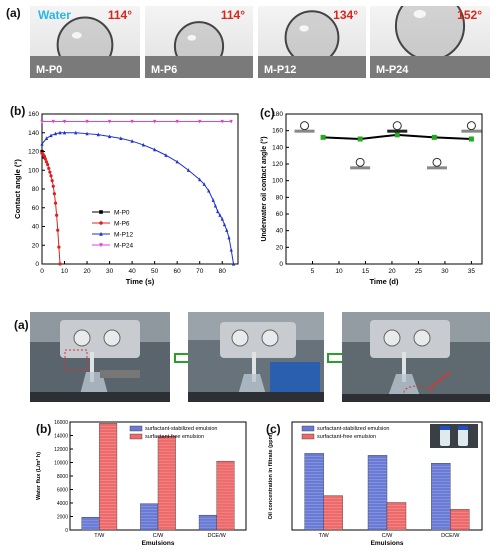 The image size is (500, 552). Describe the element at coordinates (13, 13) in the screenshot. I see `panel-label-top-a: (a)` at that location.